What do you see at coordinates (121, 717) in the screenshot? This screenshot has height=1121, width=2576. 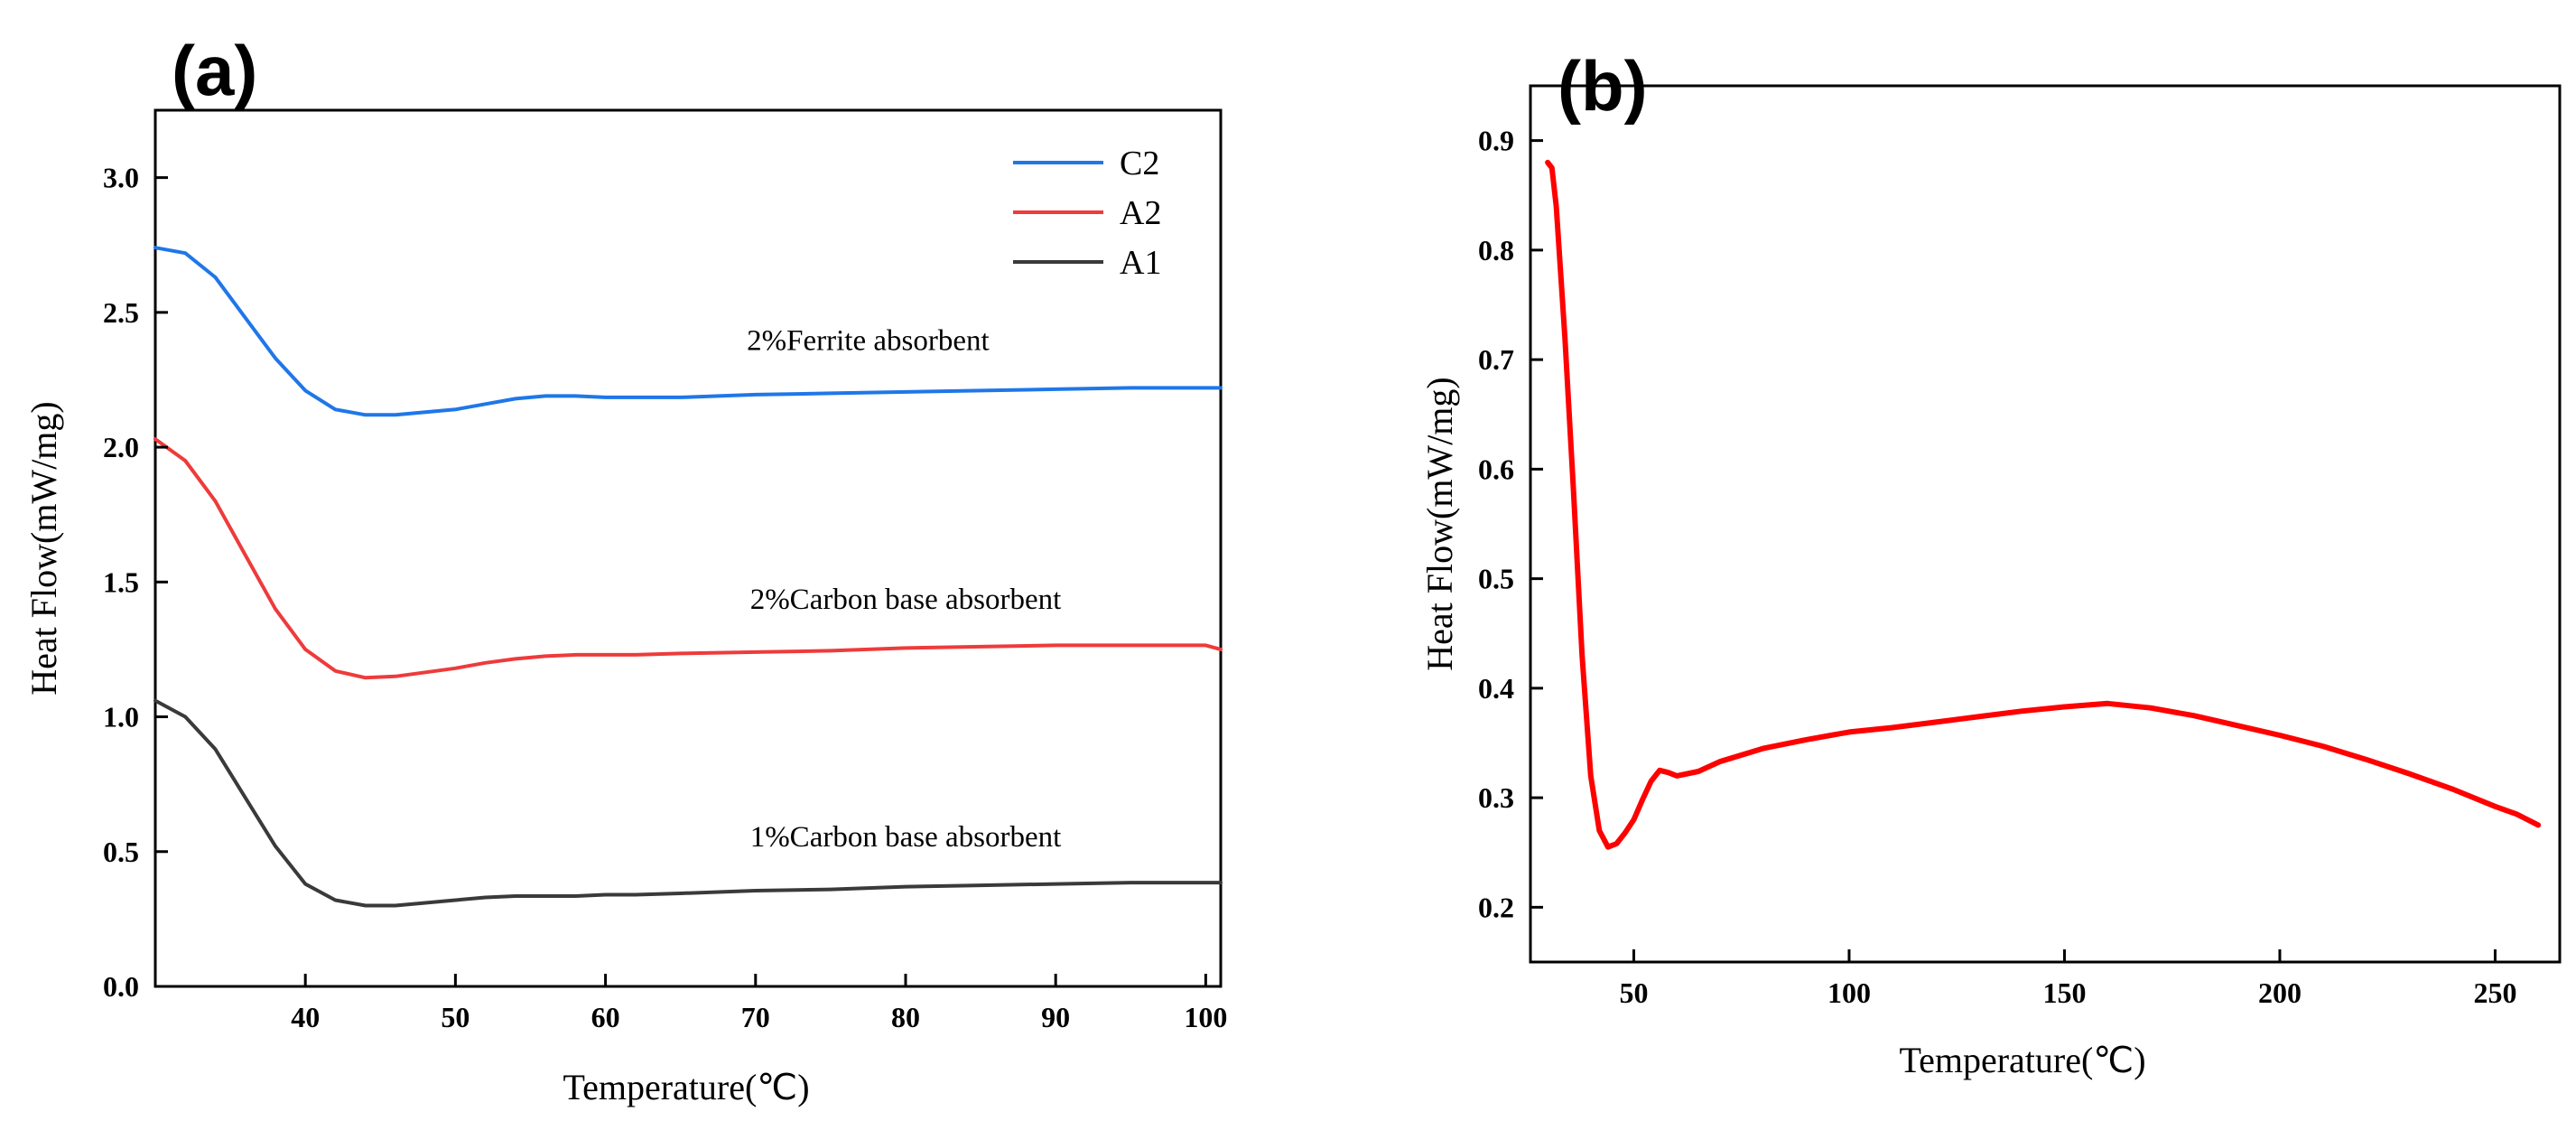 I see `panel-a-y-tick-label: 1.0` at bounding box center [121, 717].